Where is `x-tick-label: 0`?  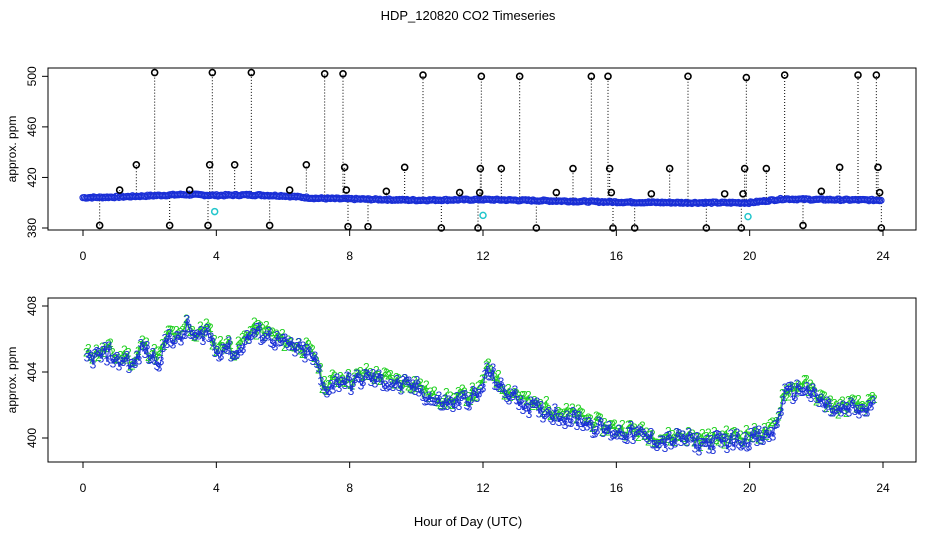
x-tick-label: 0 is located at coordinates (83, 256).